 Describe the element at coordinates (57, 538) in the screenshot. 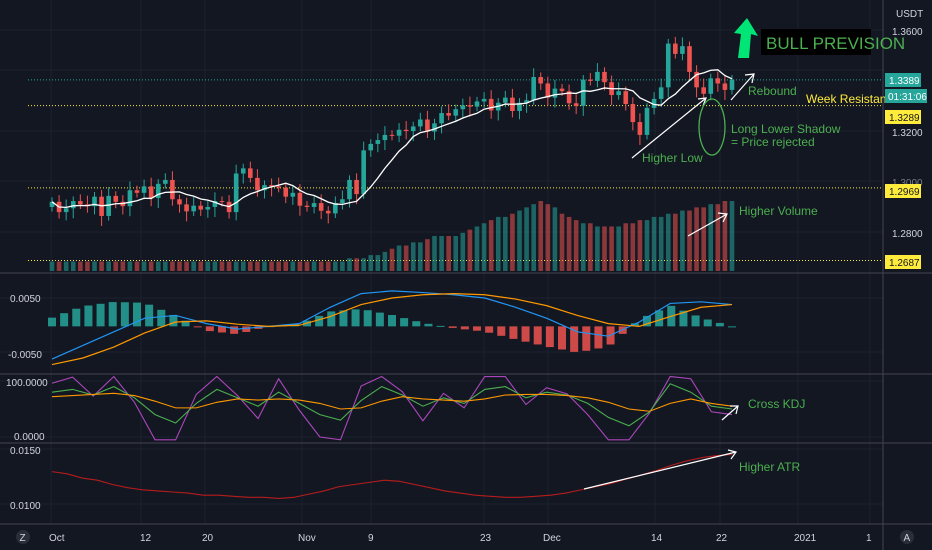

I see `time-label: Oct` at that location.